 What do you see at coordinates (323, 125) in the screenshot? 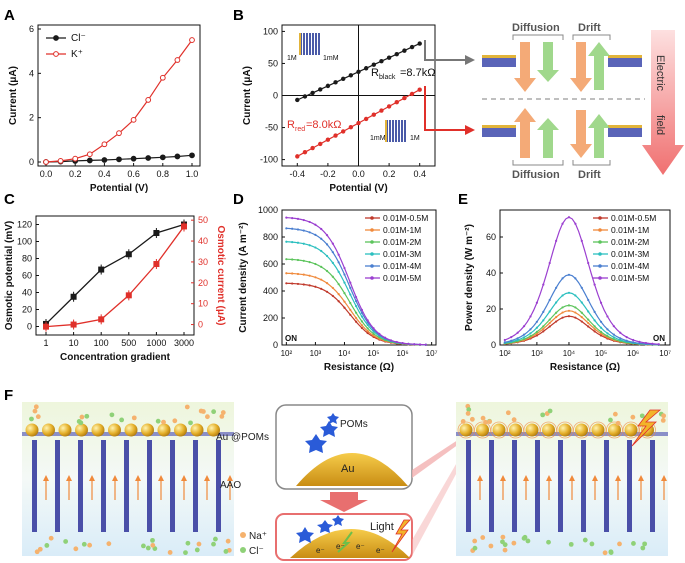
I see `r-red-value: =8.0kΩ` at bounding box center [323, 125].